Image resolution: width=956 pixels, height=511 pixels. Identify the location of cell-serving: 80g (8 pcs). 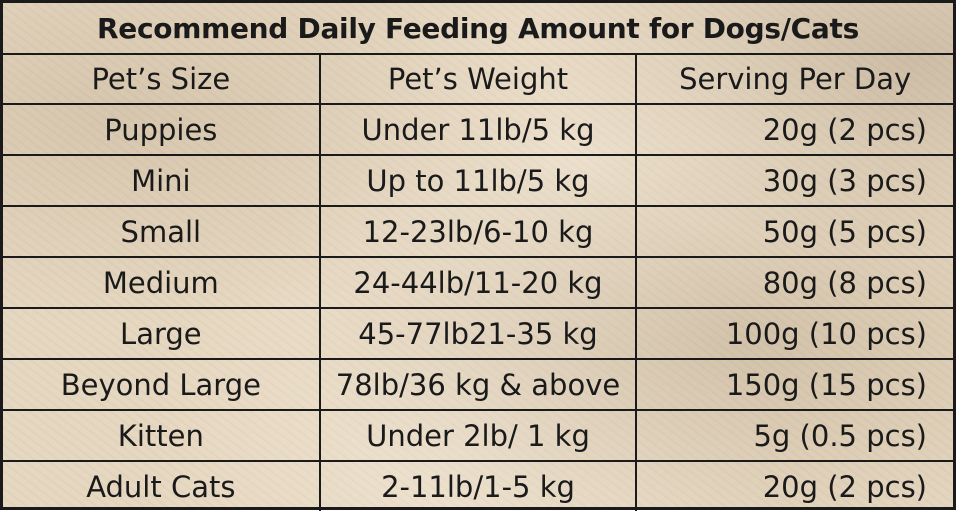
(794, 282).